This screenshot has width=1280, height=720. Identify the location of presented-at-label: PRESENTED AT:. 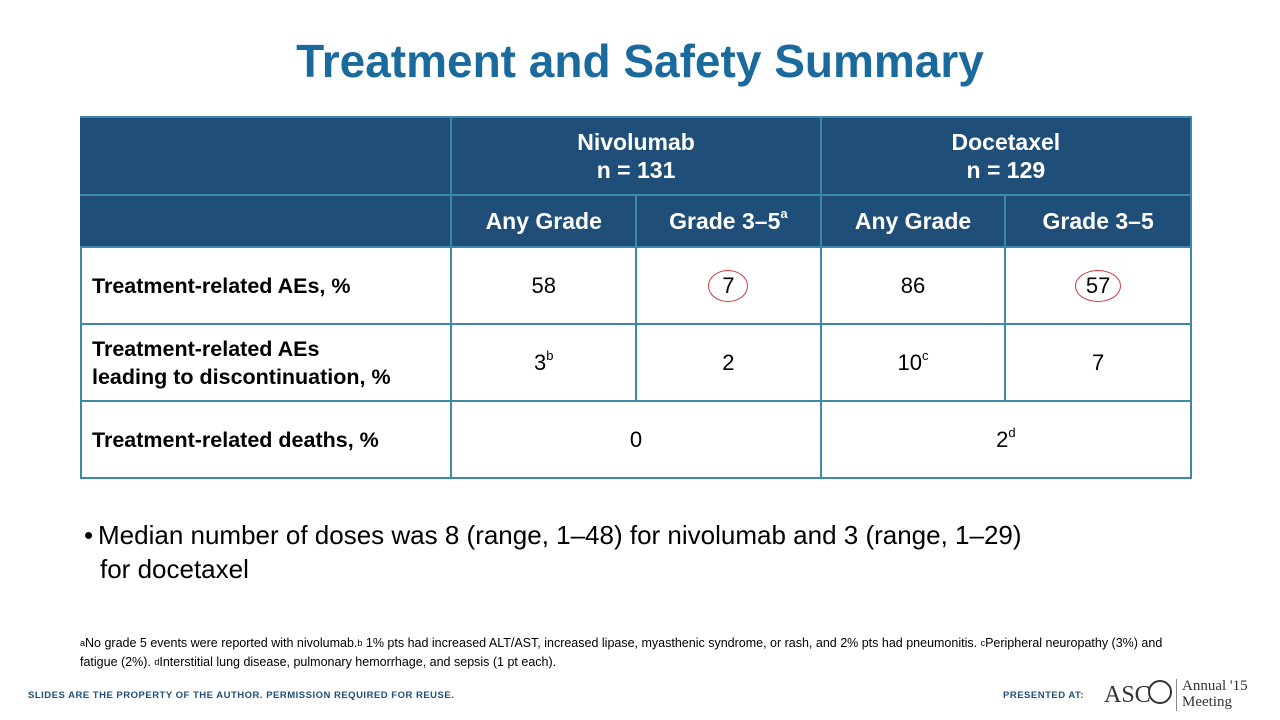
(1043, 695).